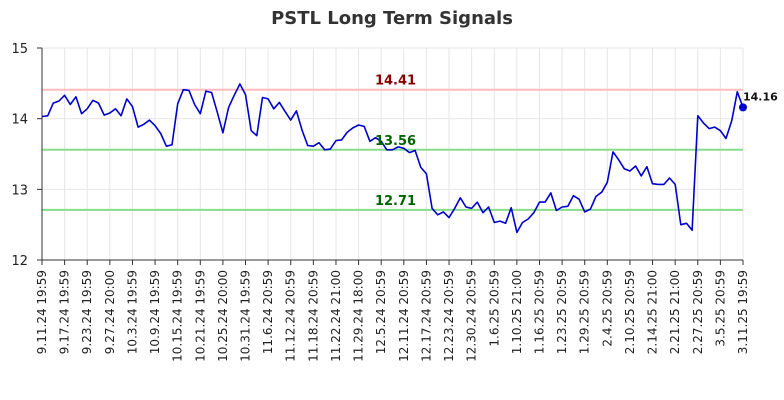 This screenshot has width=784, height=400. I want to click on x-tick-label: 2.14.25 21:00, so click(653, 312).